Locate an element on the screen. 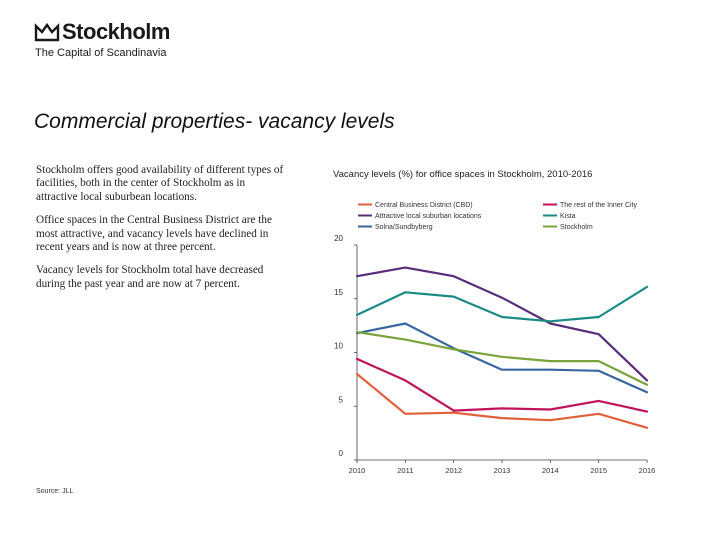 The image size is (720, 540). source-note: Source: JLL is located at coordinates (55, 491).